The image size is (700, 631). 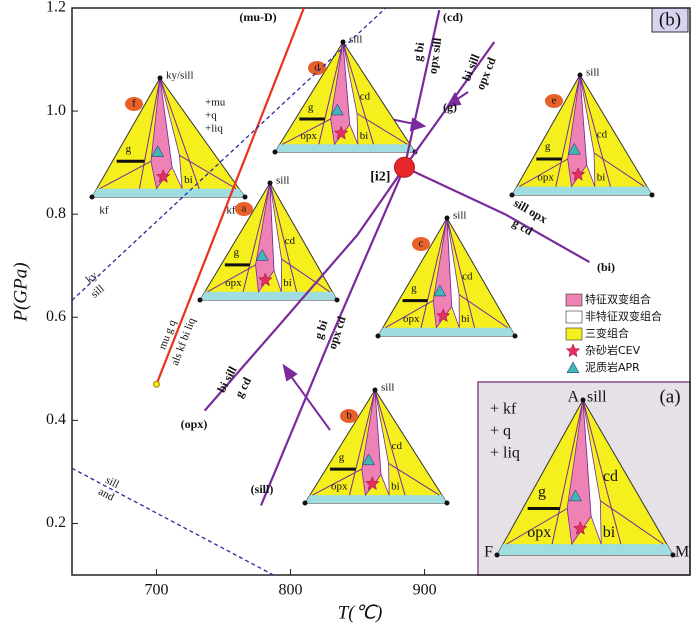 I want to click on tag-label: d, so click(x=317, y=68).